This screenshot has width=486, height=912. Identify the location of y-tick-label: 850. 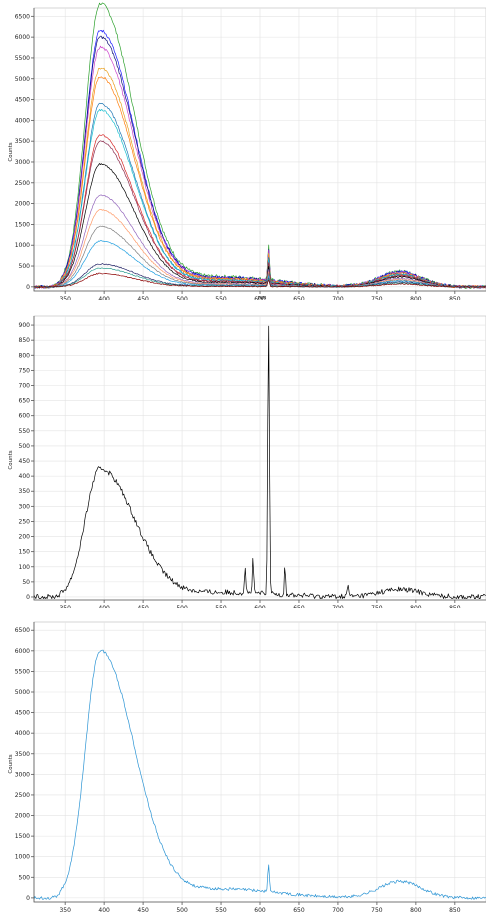
(25, 340).